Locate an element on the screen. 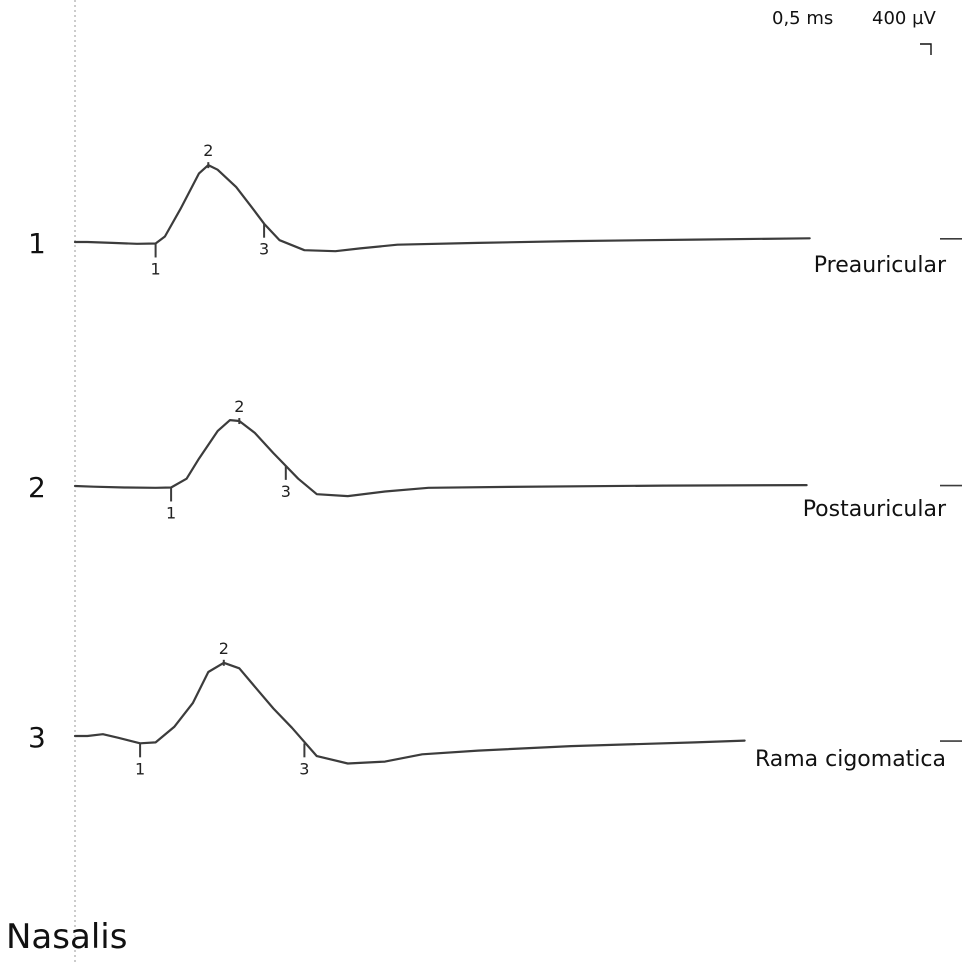 The height and width of the screenshot is (963, 963). amplitude-scale-label: 400 µV is located at coordinates (904, 18).